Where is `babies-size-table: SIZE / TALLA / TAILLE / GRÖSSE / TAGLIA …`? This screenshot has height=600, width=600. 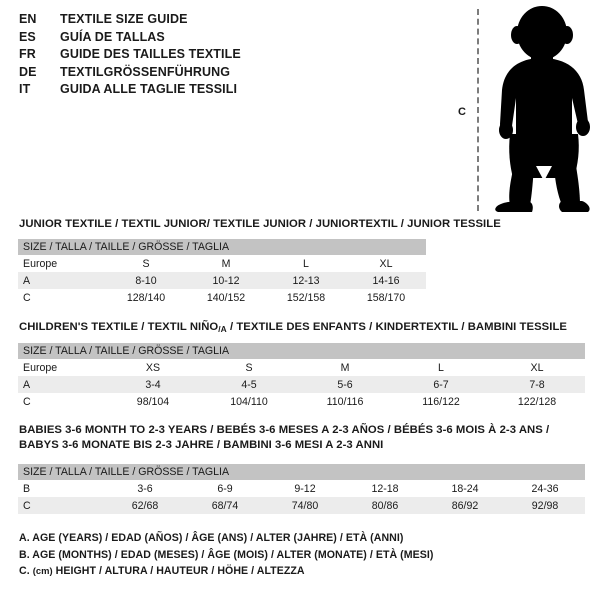
babies-size-table: SIZE / TALLA / TAILLE / GRÖSSE / TAGLIA … is located at coordinates (302, 489).